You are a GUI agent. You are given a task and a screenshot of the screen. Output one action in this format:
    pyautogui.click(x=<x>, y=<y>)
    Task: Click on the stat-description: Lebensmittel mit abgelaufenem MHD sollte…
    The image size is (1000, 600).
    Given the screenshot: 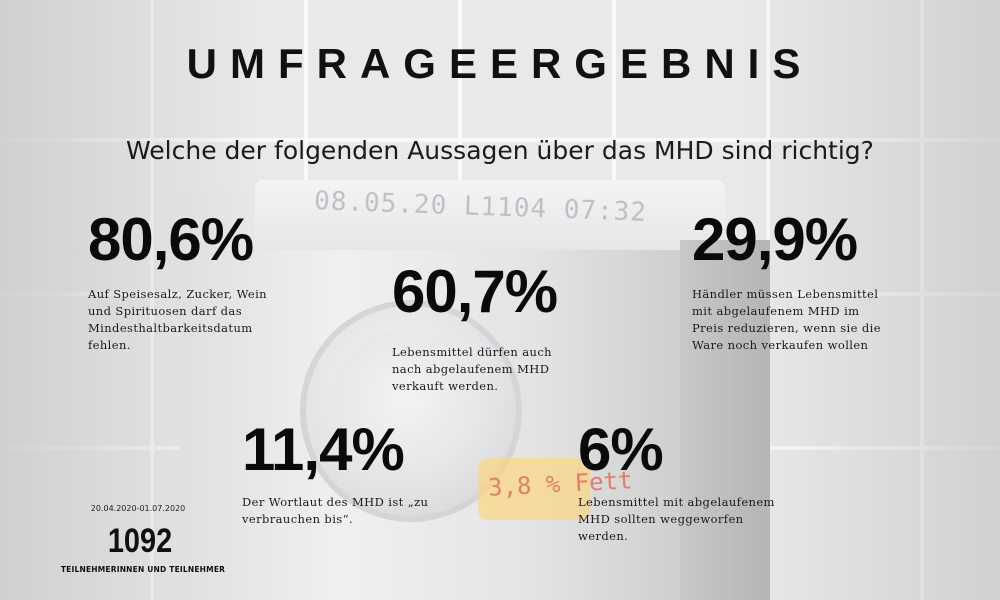 What is the action you would take?
    pyautogui.click(x=676, y=519)
    